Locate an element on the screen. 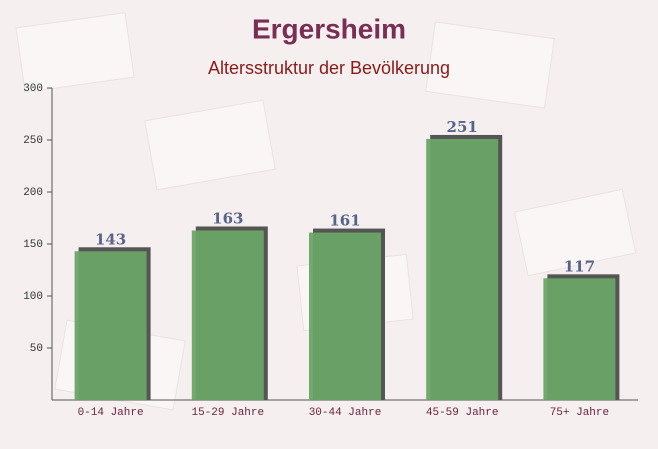  value-label: 251 is located at coordinates (462, 127).